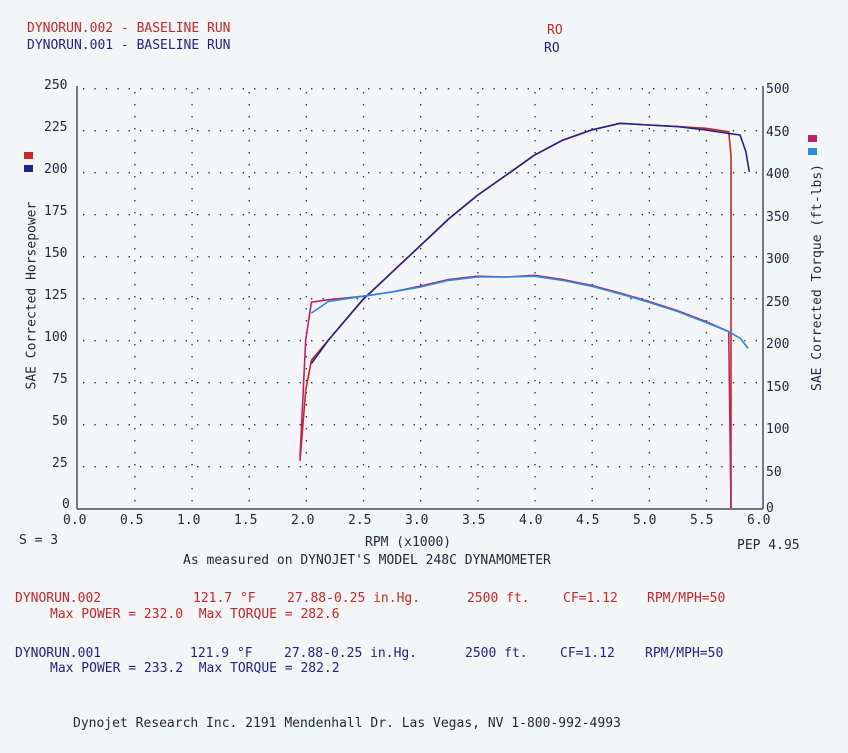 This screenshot has width=848, height=753. I want to click on right-tick: 200, so click(778, 344).